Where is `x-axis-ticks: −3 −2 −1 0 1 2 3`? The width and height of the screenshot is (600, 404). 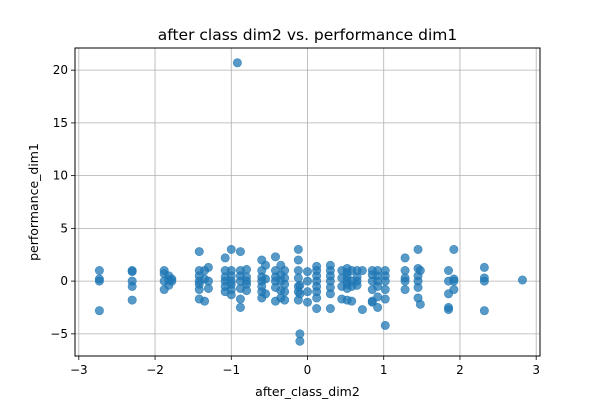 x-axis-ticks: −3 −2 −1 0 1 2 3 is located at coordinates (305, 366).